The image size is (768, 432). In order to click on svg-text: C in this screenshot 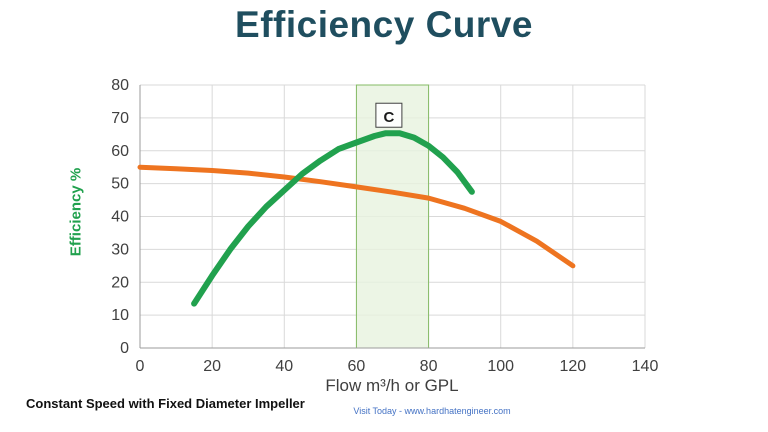, I will do `click(388, 117)`.